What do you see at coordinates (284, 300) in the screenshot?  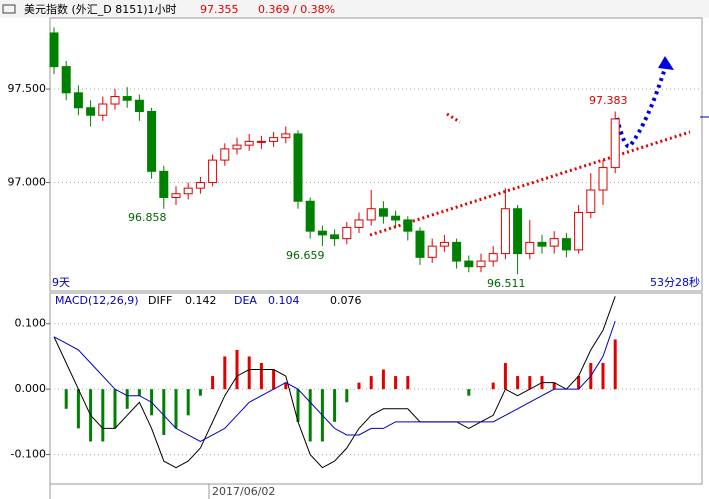 I see `dea-value: 0.104` at bounding box center [284, 300].